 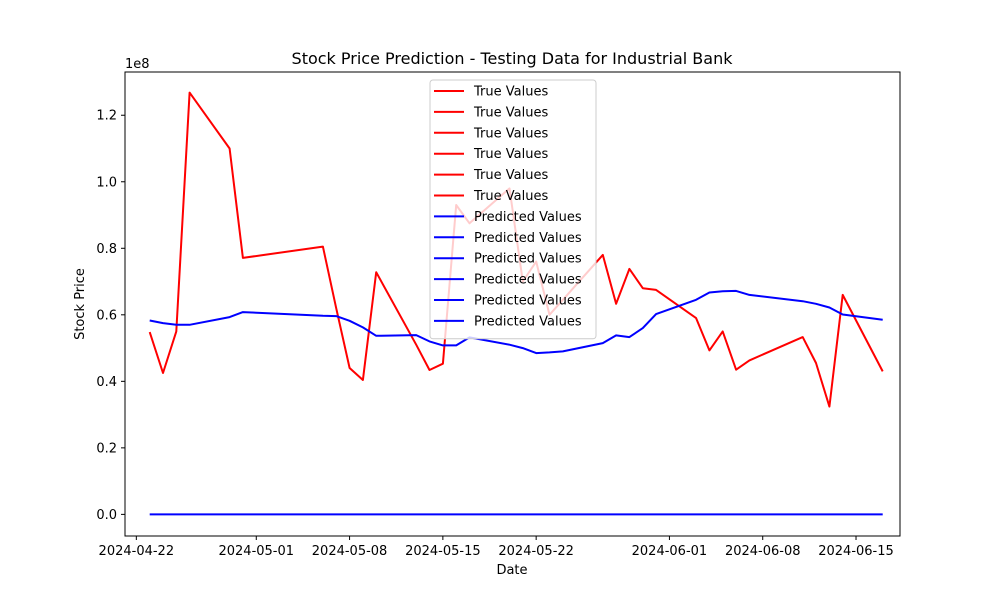 What do you see at coordinates (536, 551) in the screenshot?
I see `x-tick-label: 2024-05-22` at bounding box center [536, 551].